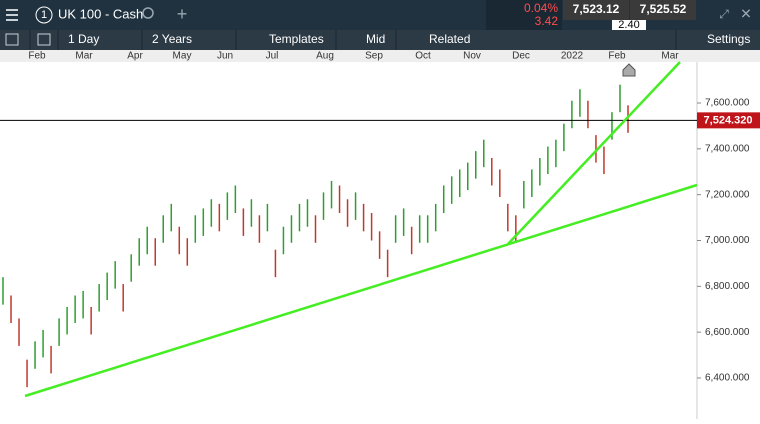 This screenshot has width=760, height=424. Describe the element at coordinates (727, 378) in the screenshot. I see `y-tick-label: 6,400.000` at that location.